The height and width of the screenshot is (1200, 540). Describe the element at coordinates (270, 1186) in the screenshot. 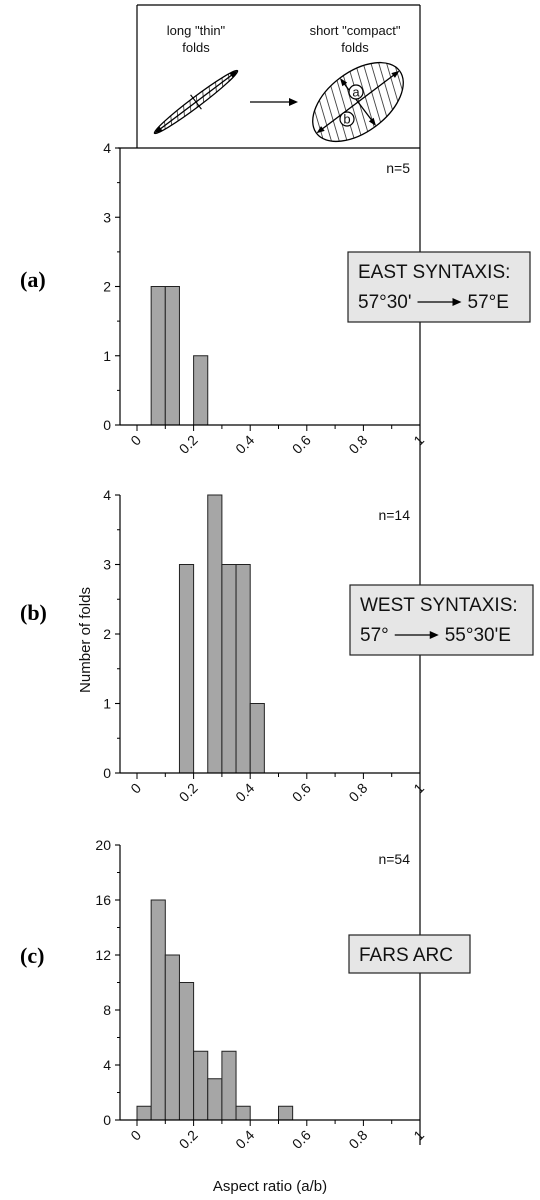

I see `x-axis-title: Aspect ratio (a/b)` at that location.